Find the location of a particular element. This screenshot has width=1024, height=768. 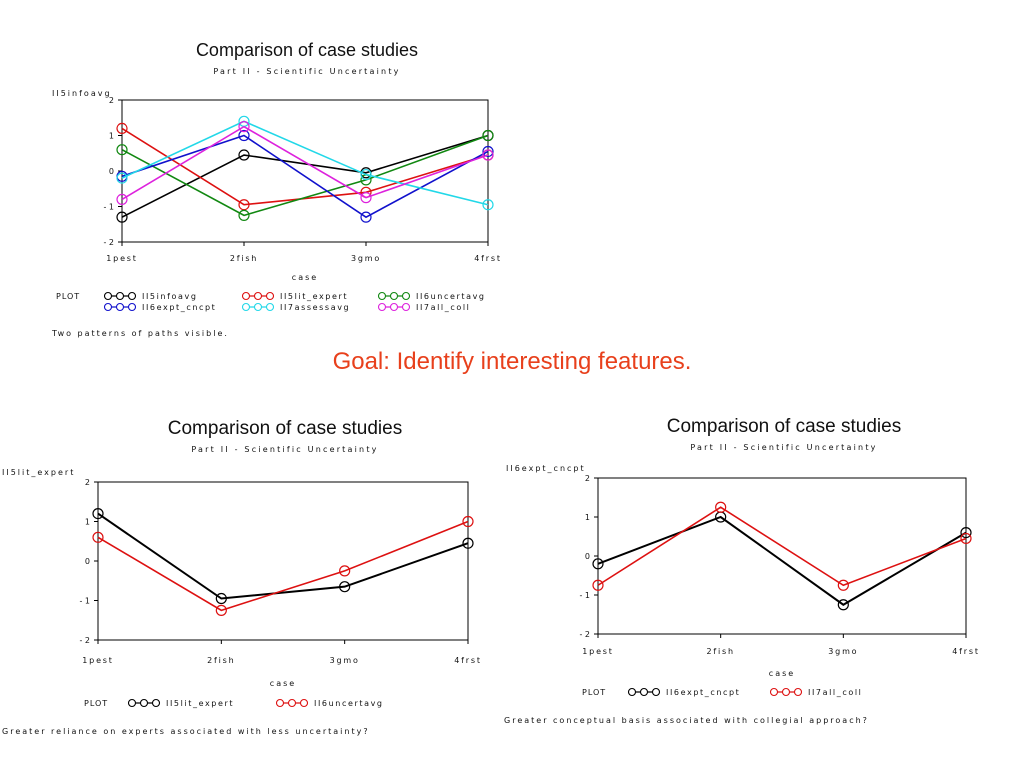

plot-frame is located at coordinates (782, 556).